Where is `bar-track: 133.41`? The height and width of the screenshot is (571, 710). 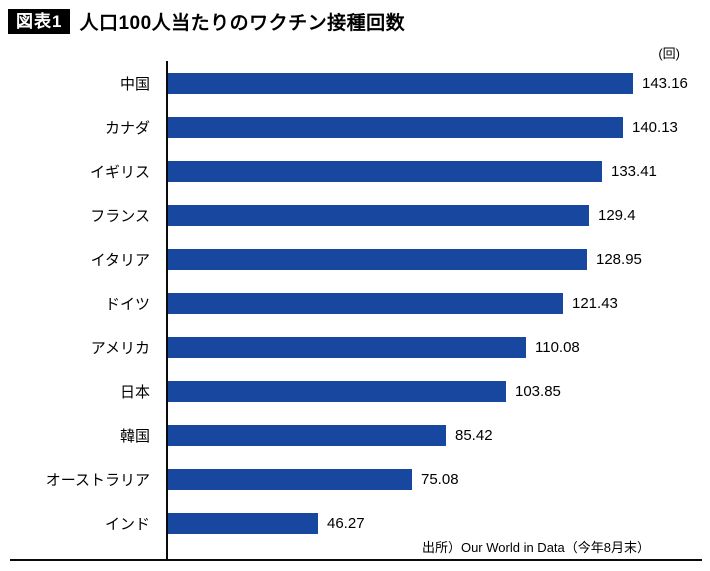 bar-track: 133.41 is located at coordinates (434, 171).